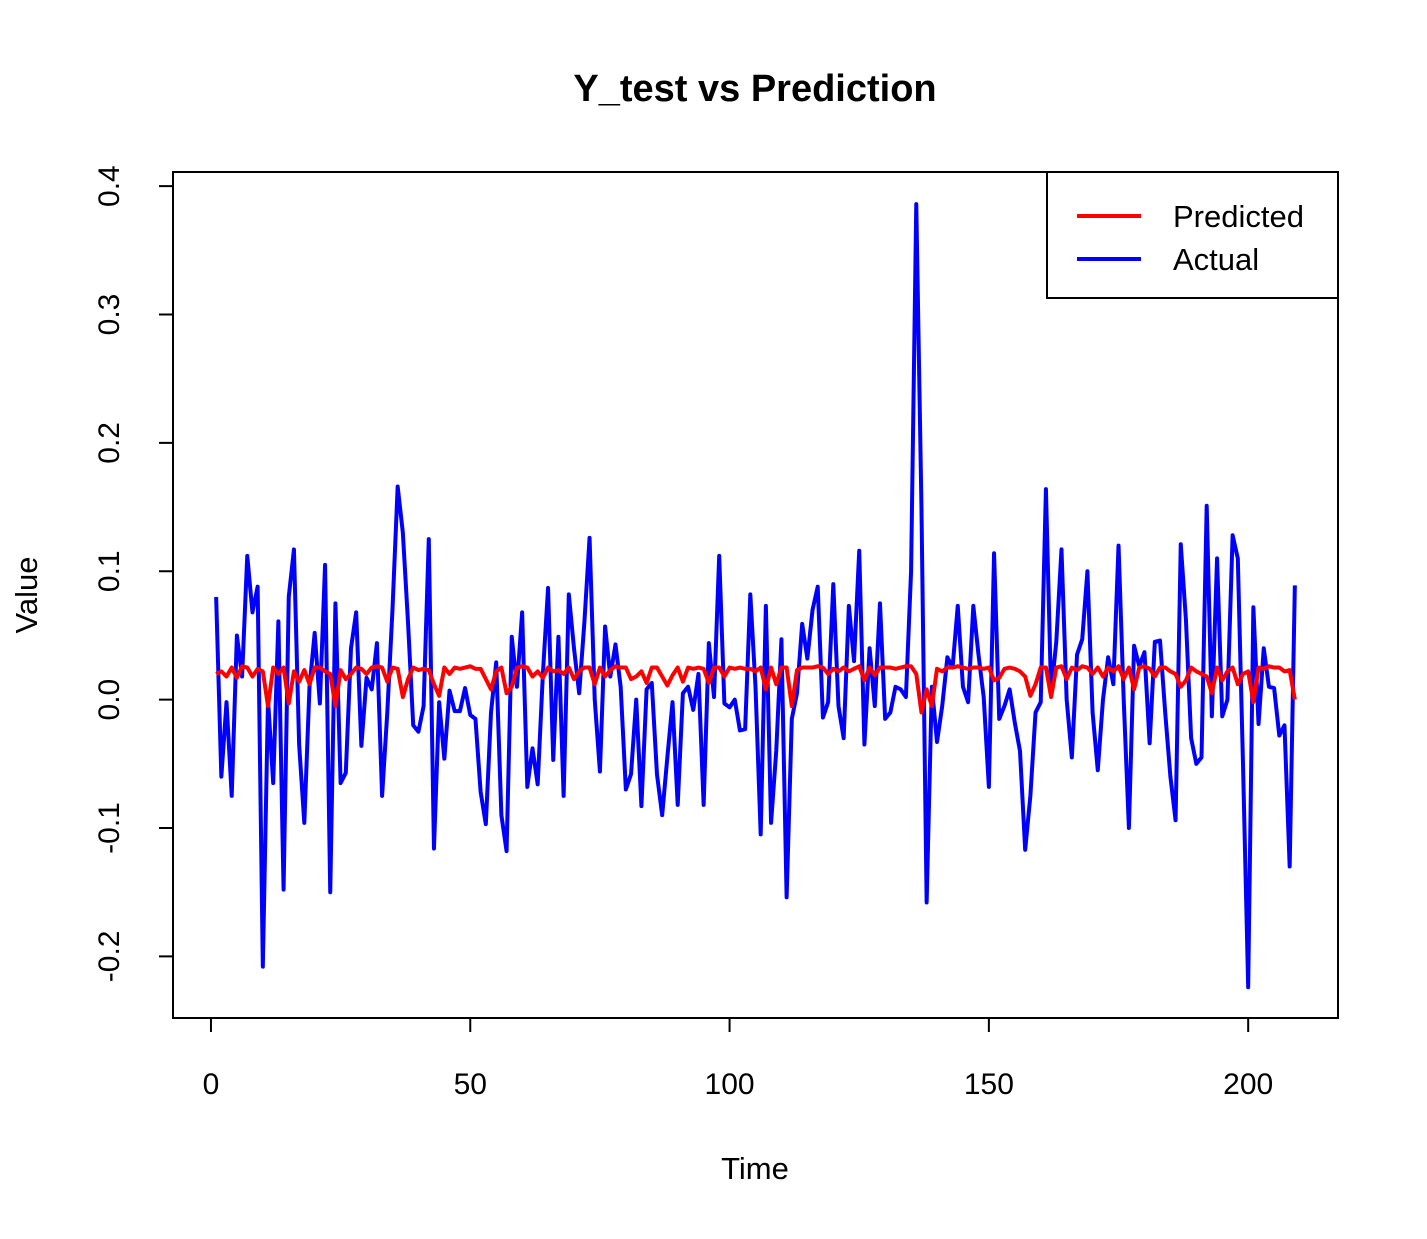  I want to click on y-tick-label: 0.4, so click(109, 186).